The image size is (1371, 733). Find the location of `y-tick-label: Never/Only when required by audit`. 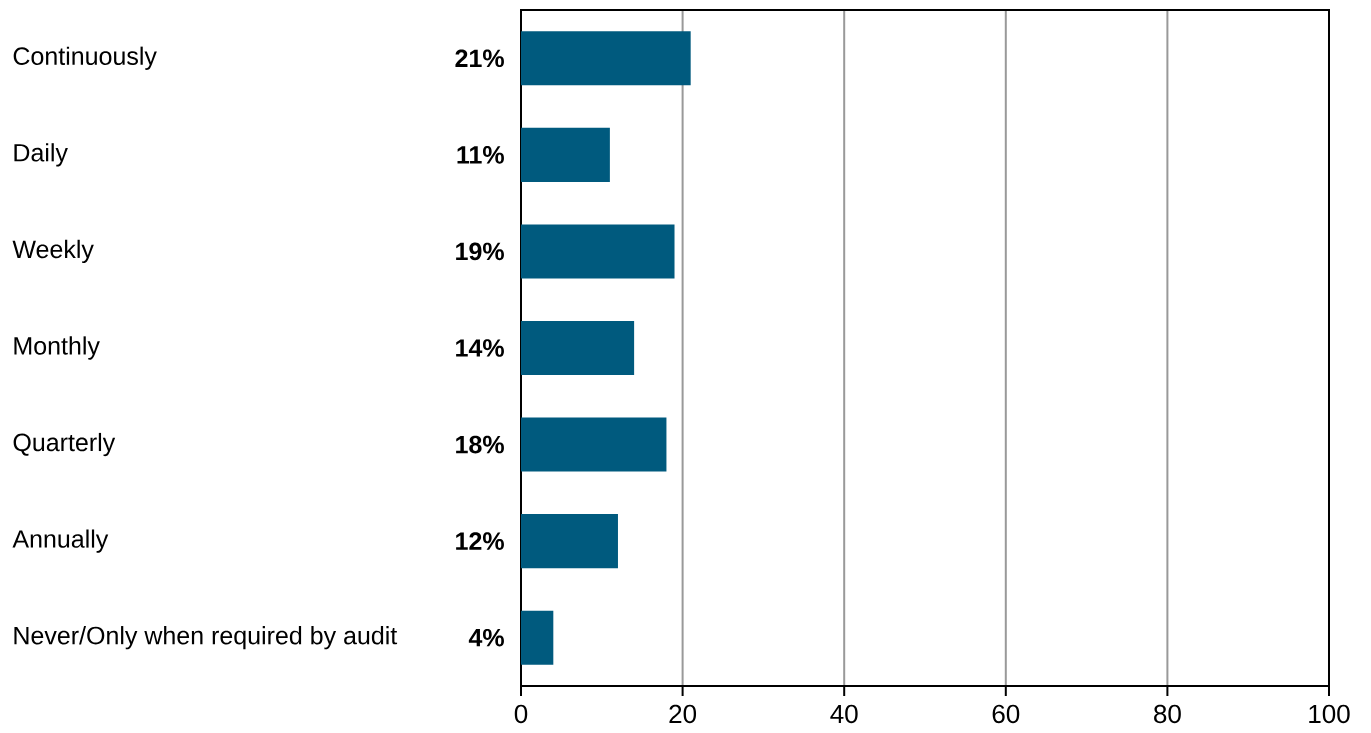

y-tick-label: Never/Only when required by audit is located at coordinates (206, 638).